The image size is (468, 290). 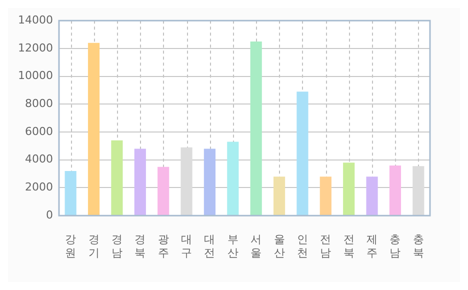 I want to click on x-tick-label: 경북, so click(x=140, y=246).